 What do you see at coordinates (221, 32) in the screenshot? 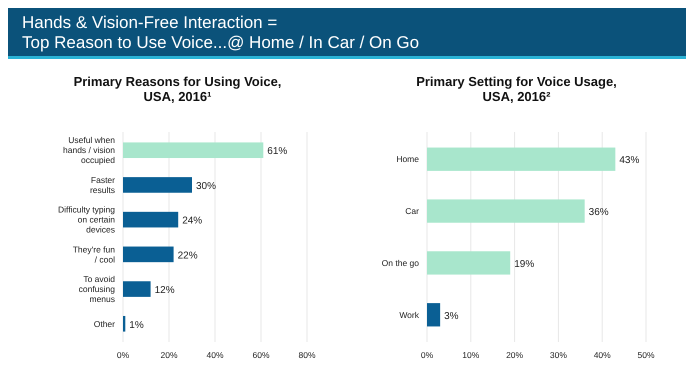
I see `chart-title: Hands & Vision-Free Interaction = Top Reason to Use Voice...@ Home / In Car / On Go` at bounding box center [221, 32].